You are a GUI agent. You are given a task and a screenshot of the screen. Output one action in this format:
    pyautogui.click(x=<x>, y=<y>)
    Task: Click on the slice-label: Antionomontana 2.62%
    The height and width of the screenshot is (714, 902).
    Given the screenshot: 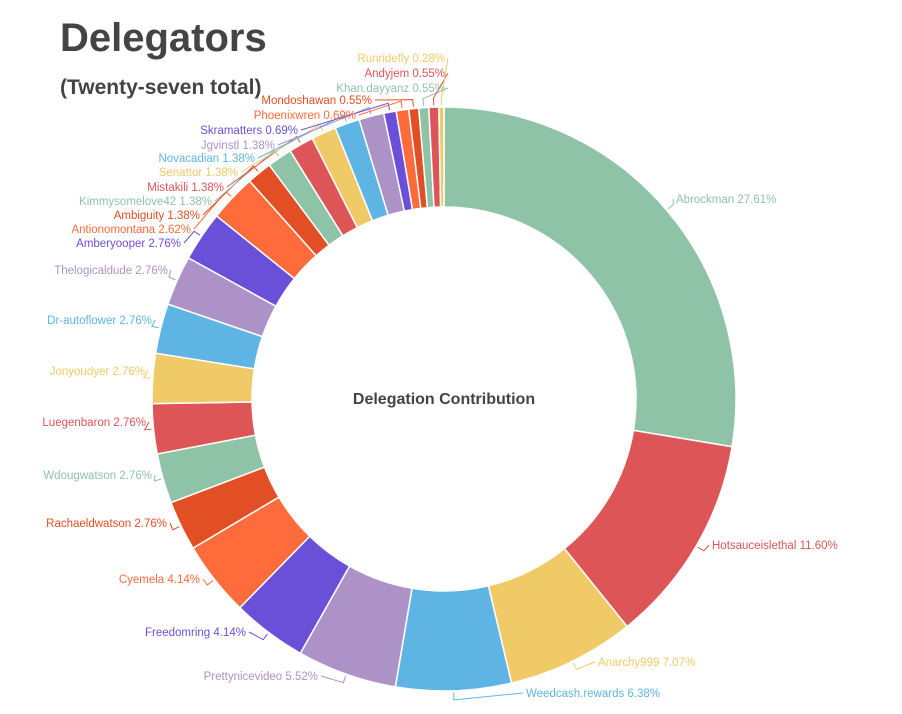 What is the action you would take?
    pyautogui.click(x=131, y=230)
    